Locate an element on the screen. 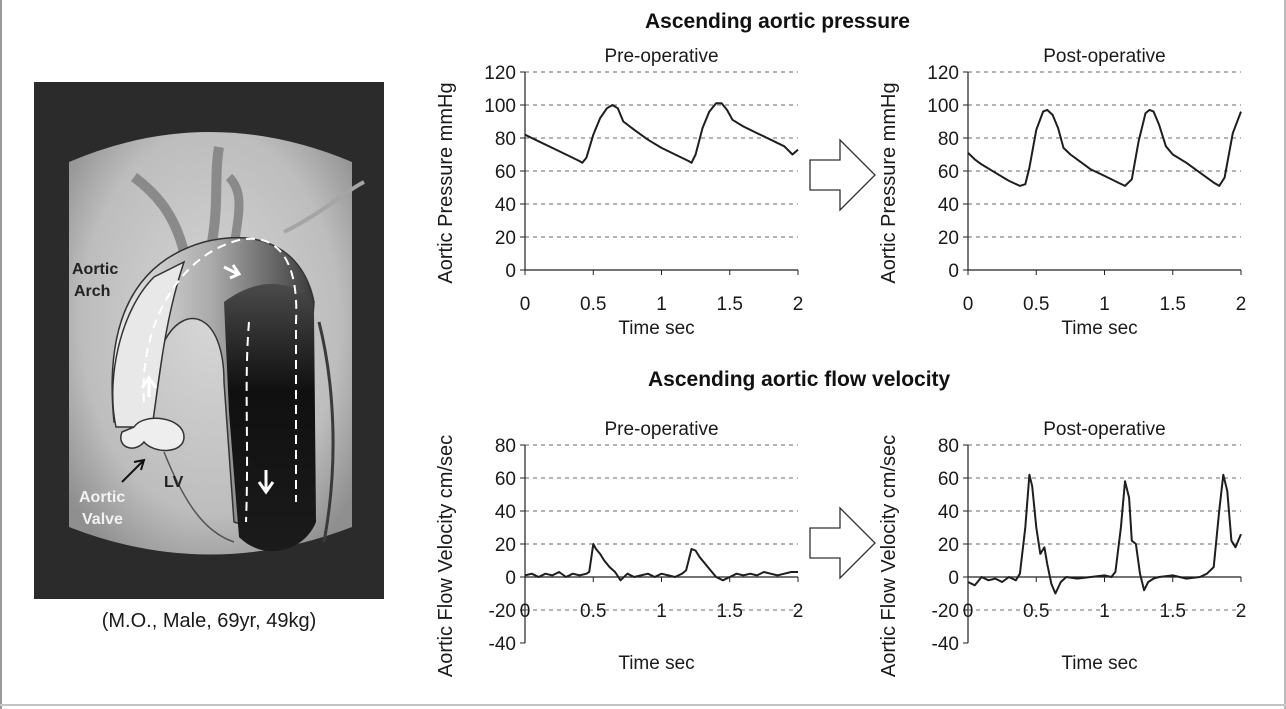 This screenshot has width=1286, height=709. figure-left-border is located at coordinates (4, 354).